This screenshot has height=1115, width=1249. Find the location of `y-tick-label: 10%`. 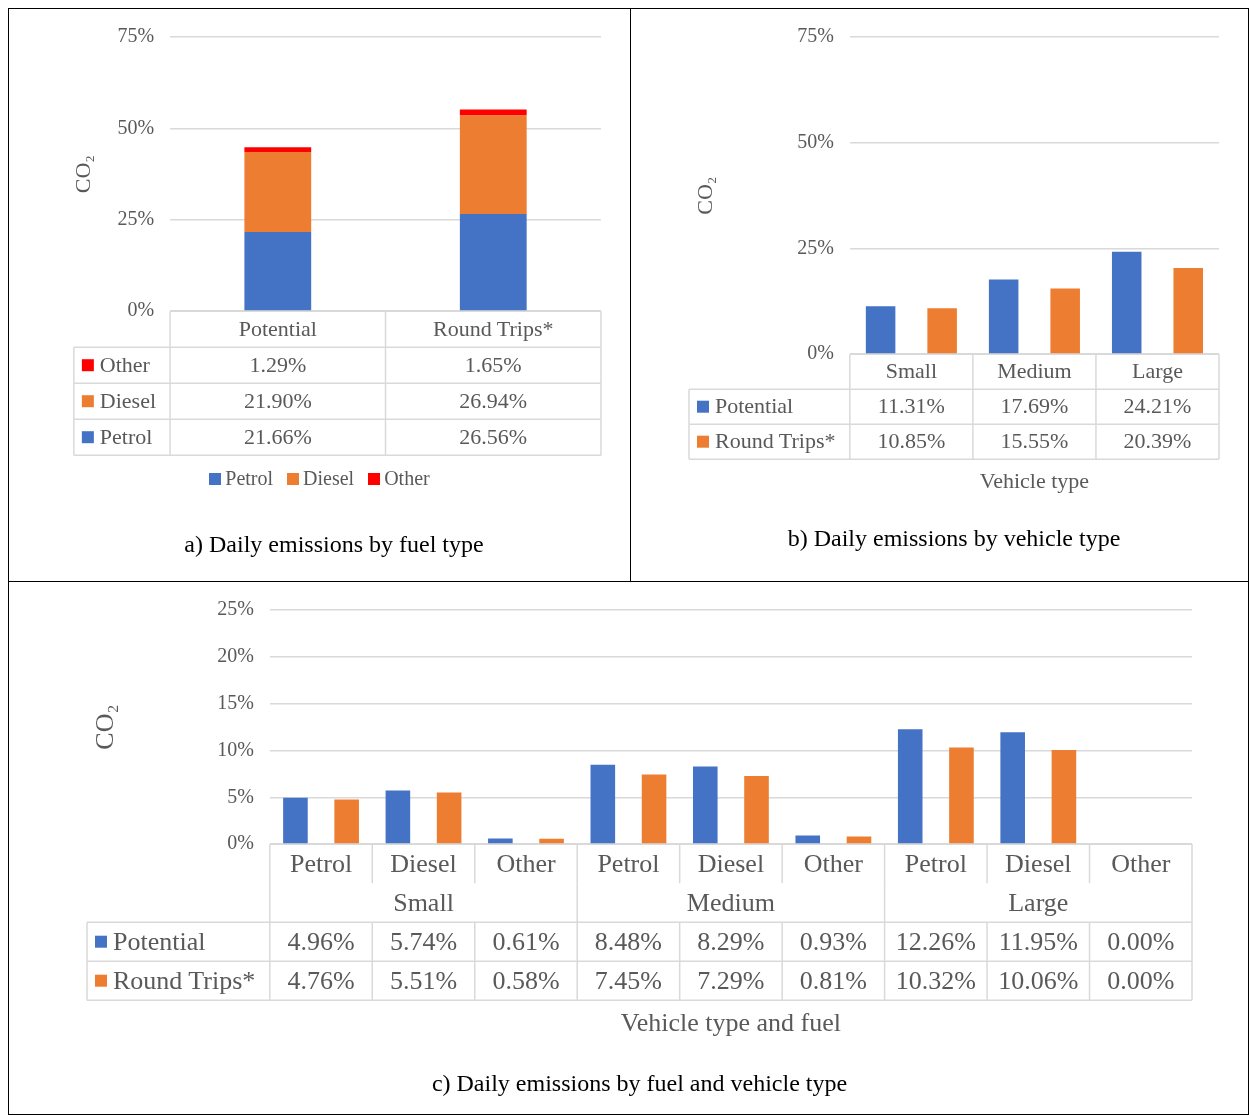

y-tick-label: 10% is located at coordinates (235, 748).